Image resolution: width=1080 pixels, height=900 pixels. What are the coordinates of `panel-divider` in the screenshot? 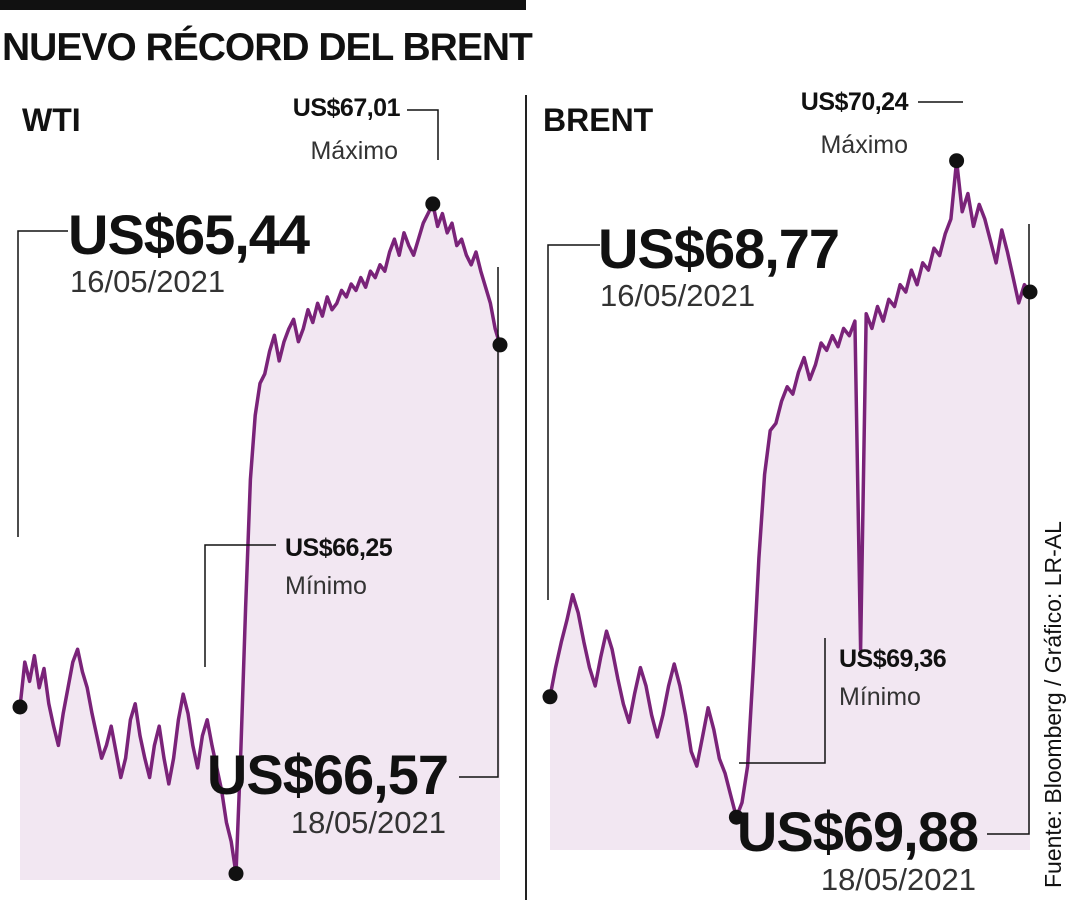 It's located at (526, 497).